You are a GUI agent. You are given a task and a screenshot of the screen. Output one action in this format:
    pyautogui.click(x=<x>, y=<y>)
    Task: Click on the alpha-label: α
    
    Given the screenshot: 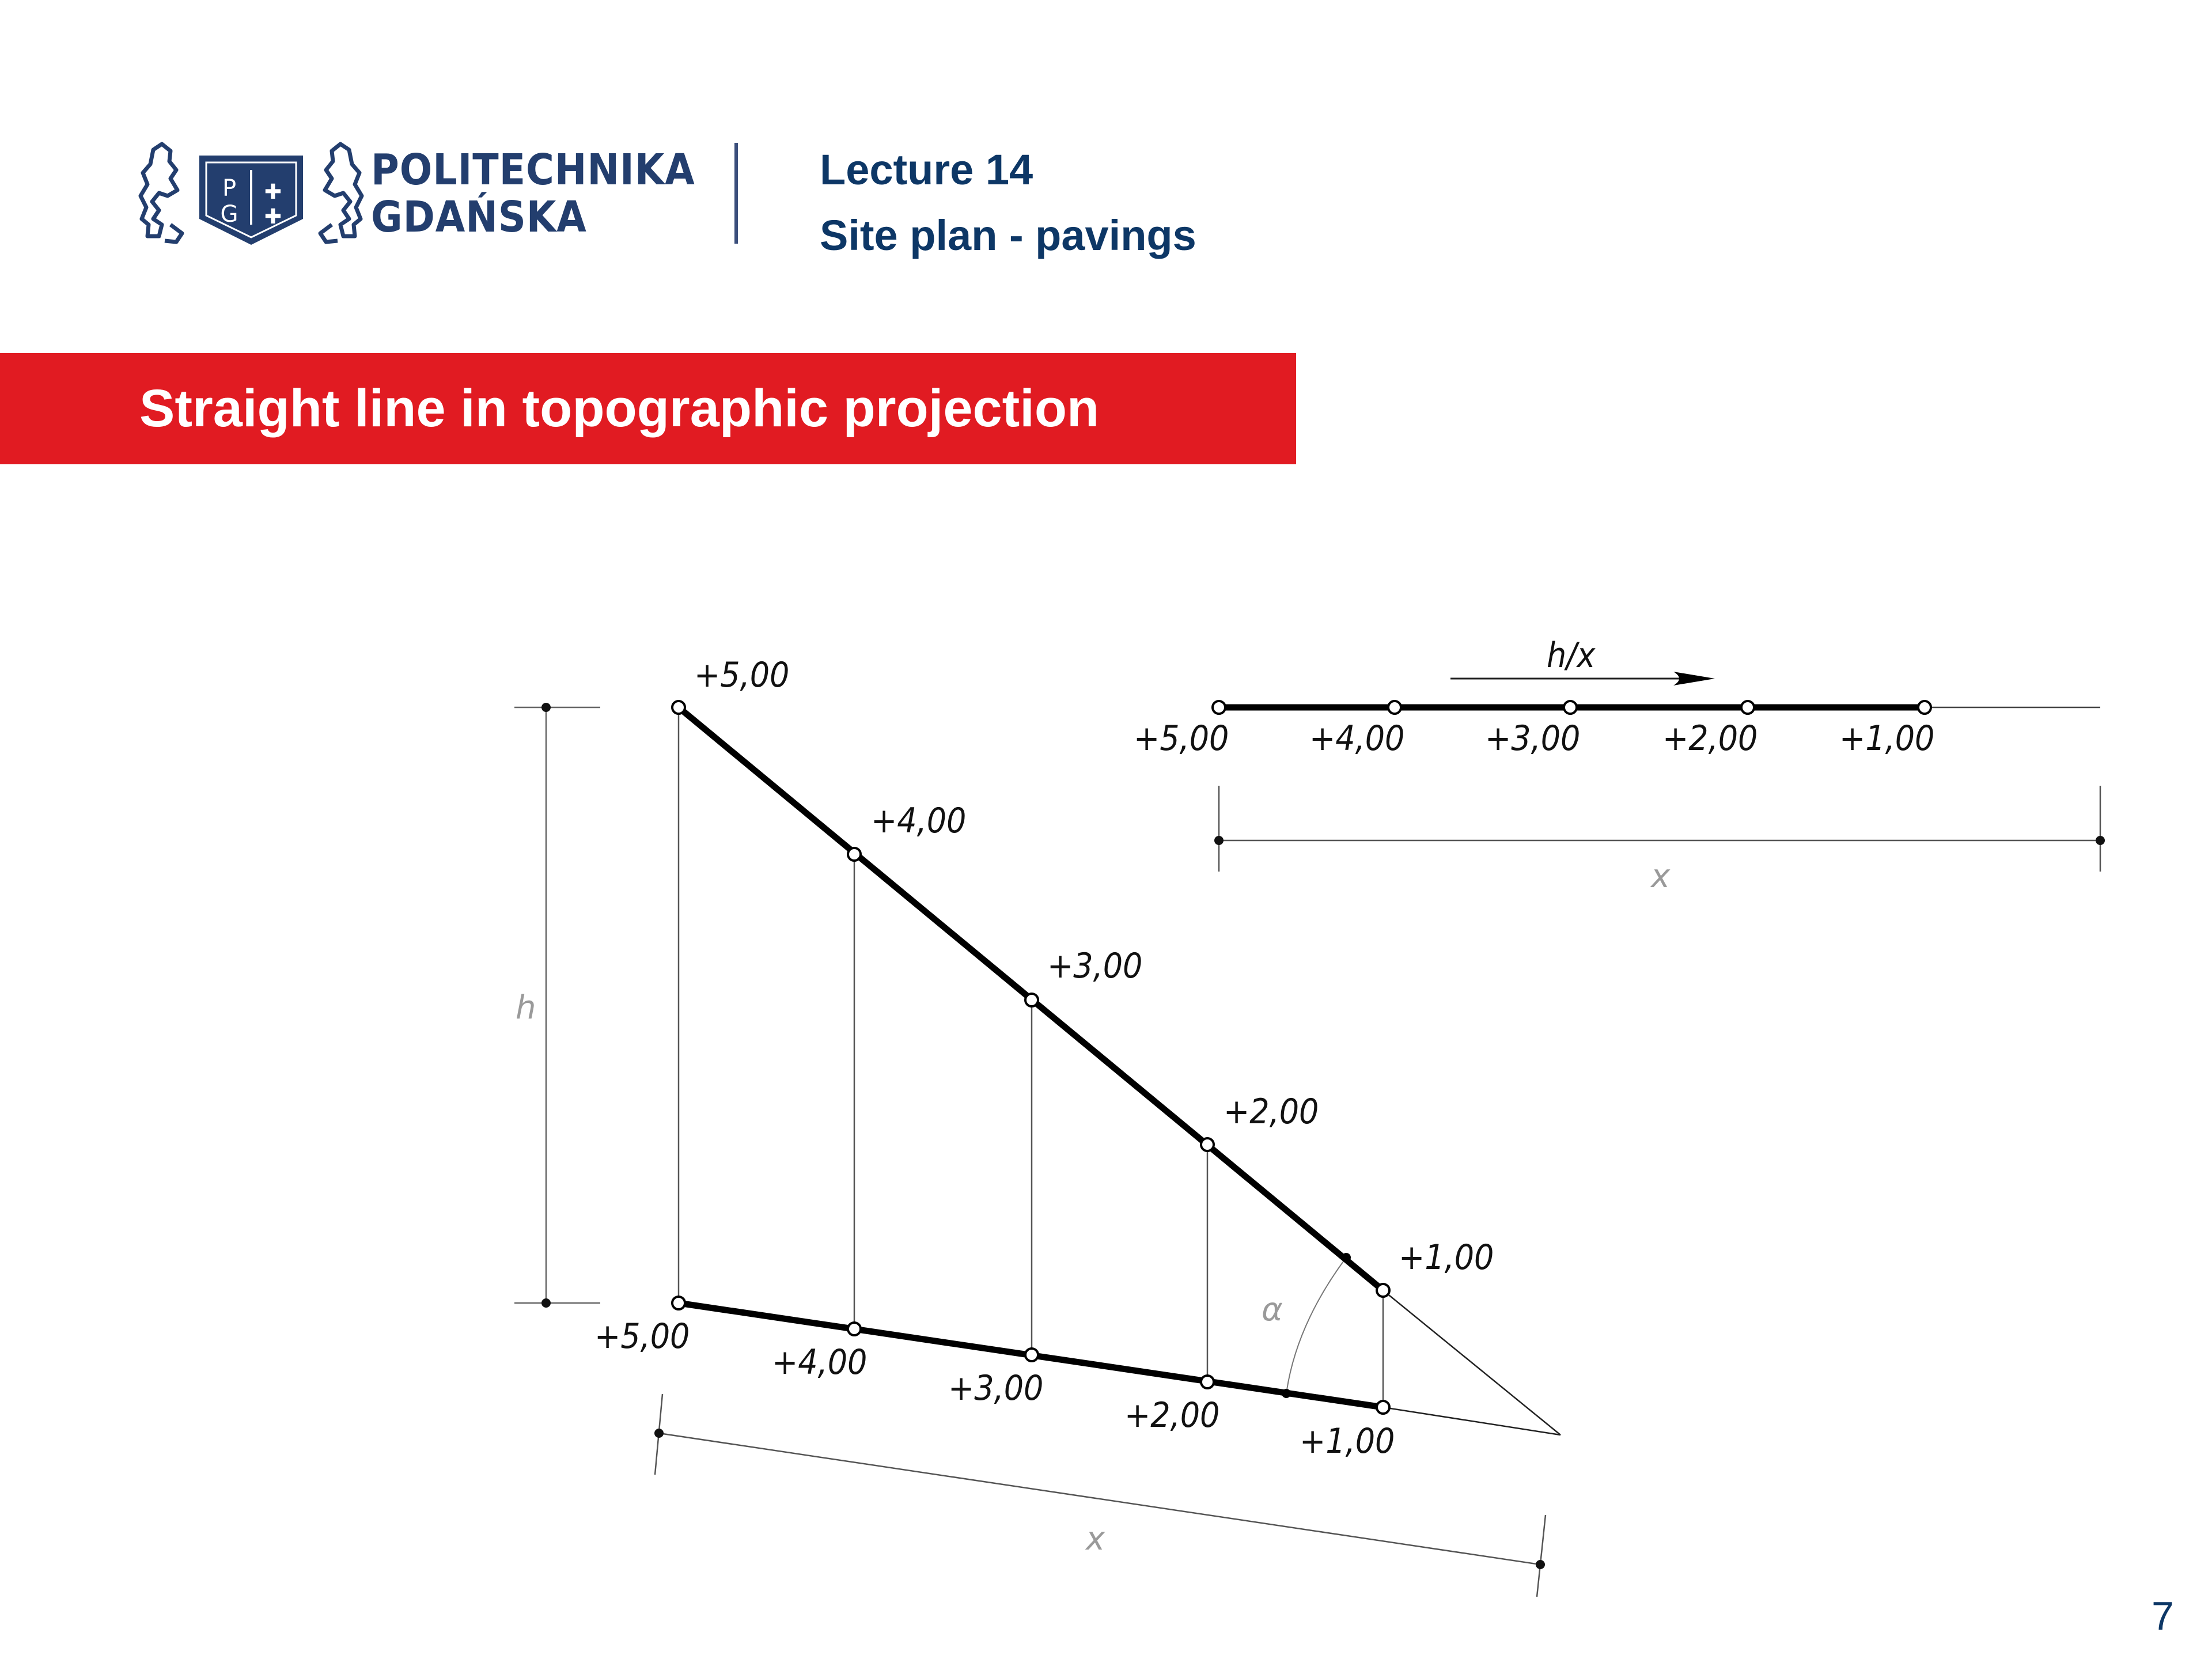 What is the action you would take?
    pyautogui.click(x=1272, y=1309)
    